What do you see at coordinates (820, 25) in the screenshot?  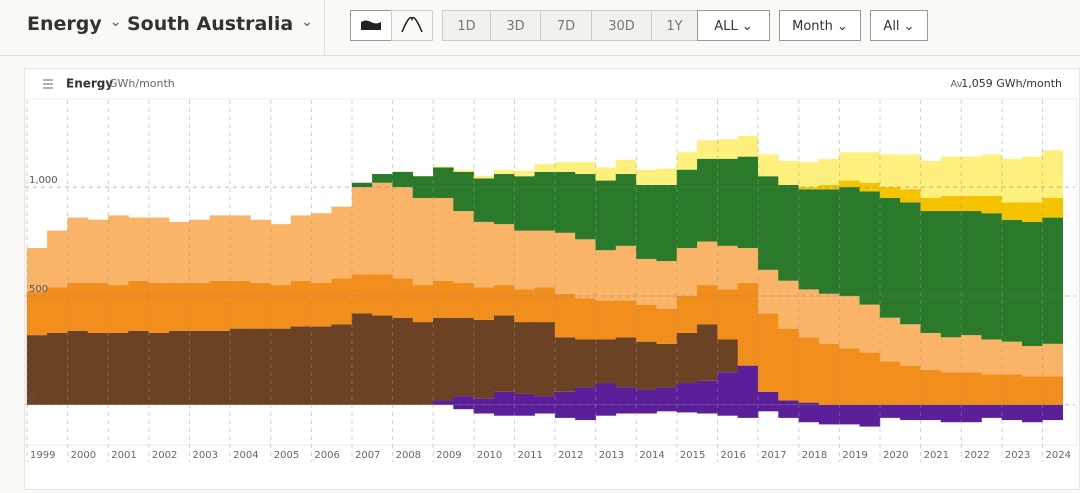 I see `interval-select: Month ⌄` at bounding box center [820, 25].